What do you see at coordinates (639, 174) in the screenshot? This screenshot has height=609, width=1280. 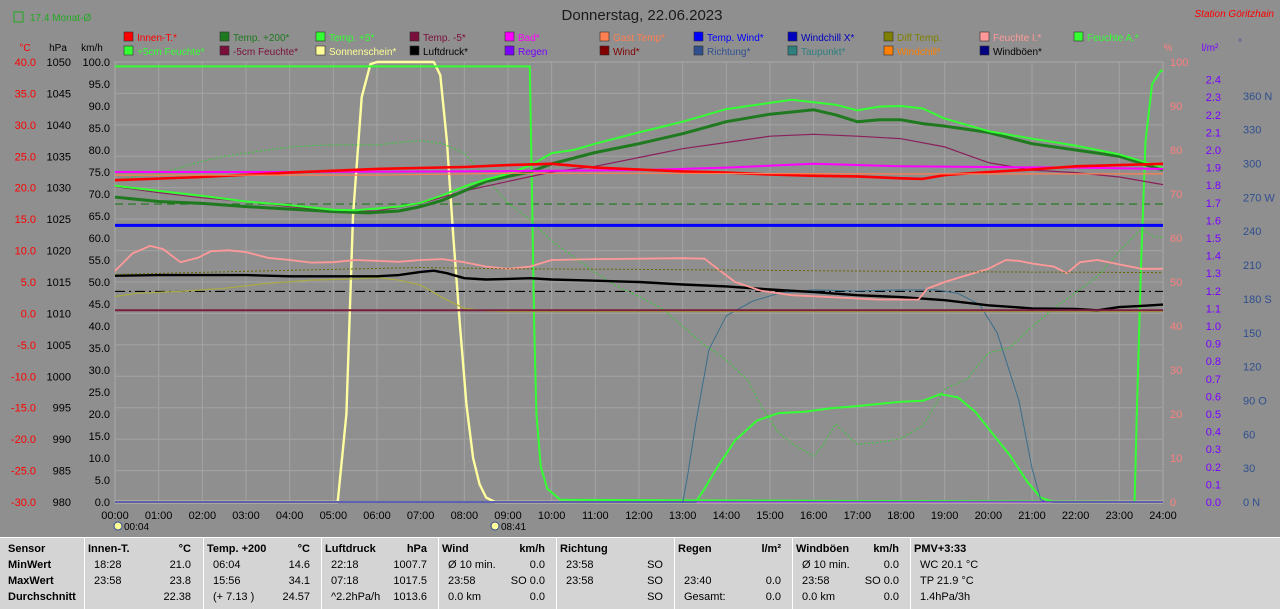 I see `series-gast-temp` at bounding box center [639, 174].